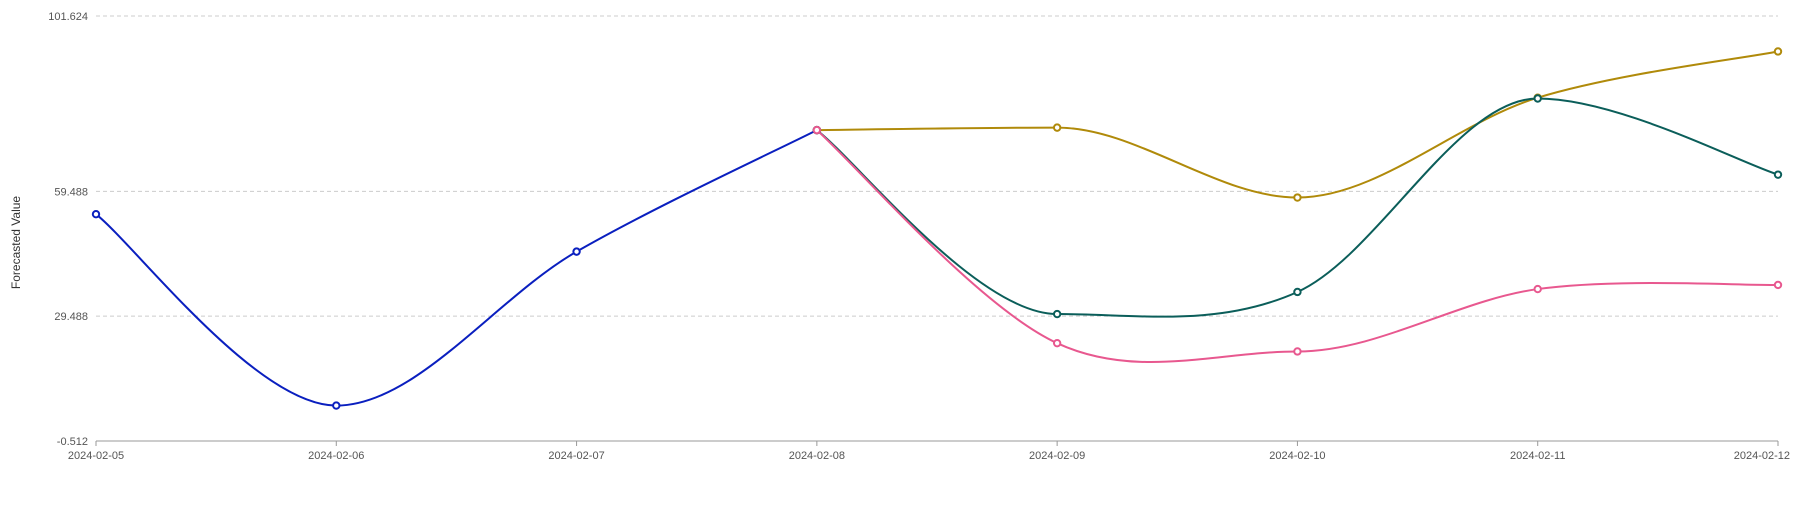  What do you see at coordinates (1297, 456) in the screenshot?
I see `x-tick-label: 2024-02-10` at bounding box center [1297, 456].